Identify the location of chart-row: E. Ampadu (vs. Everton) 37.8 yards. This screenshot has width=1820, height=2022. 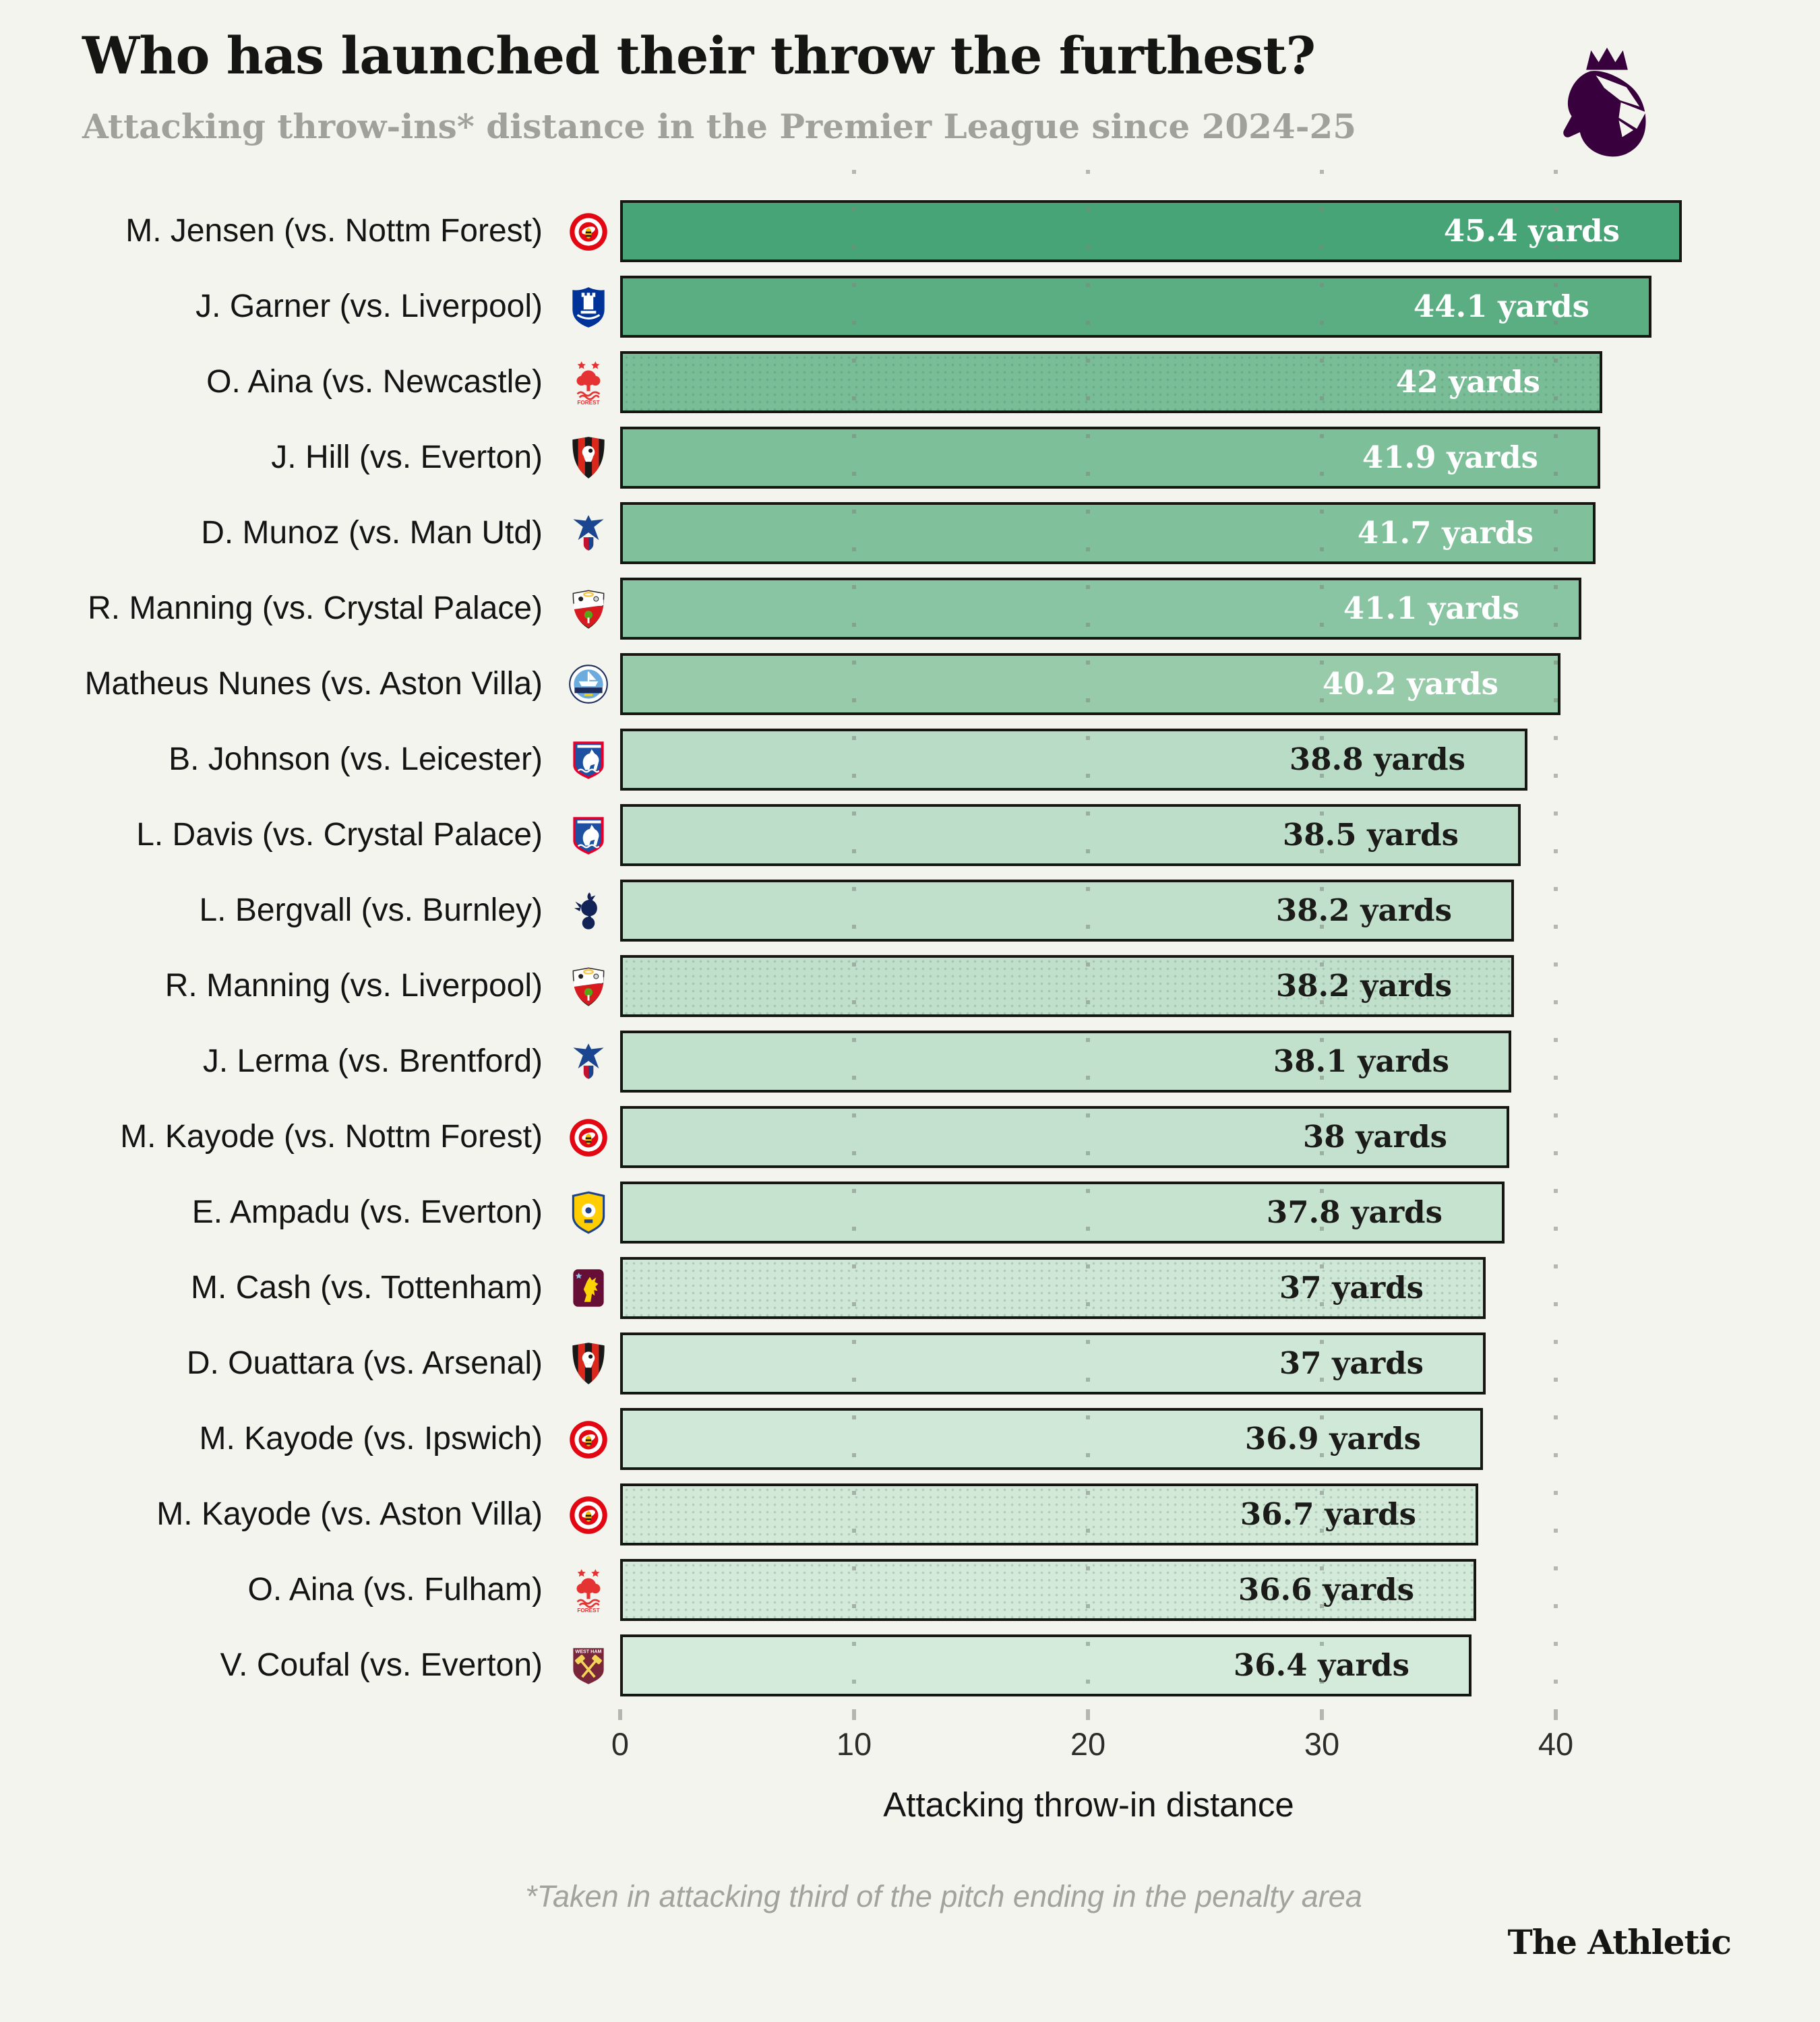
(910, 1213).